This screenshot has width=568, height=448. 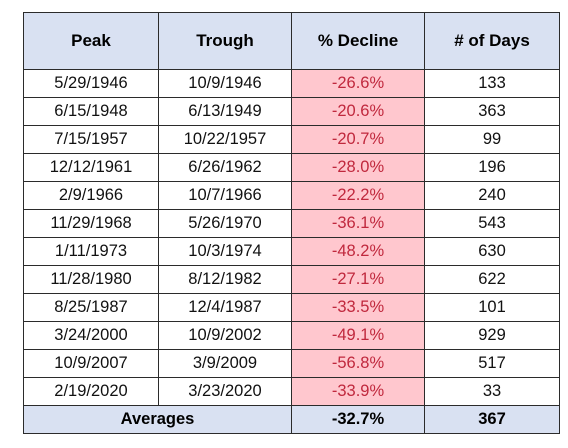 I want to click on table-row: 10/9/2007 3/9/2009 -56.8% 517, so click(x=291, y=363).